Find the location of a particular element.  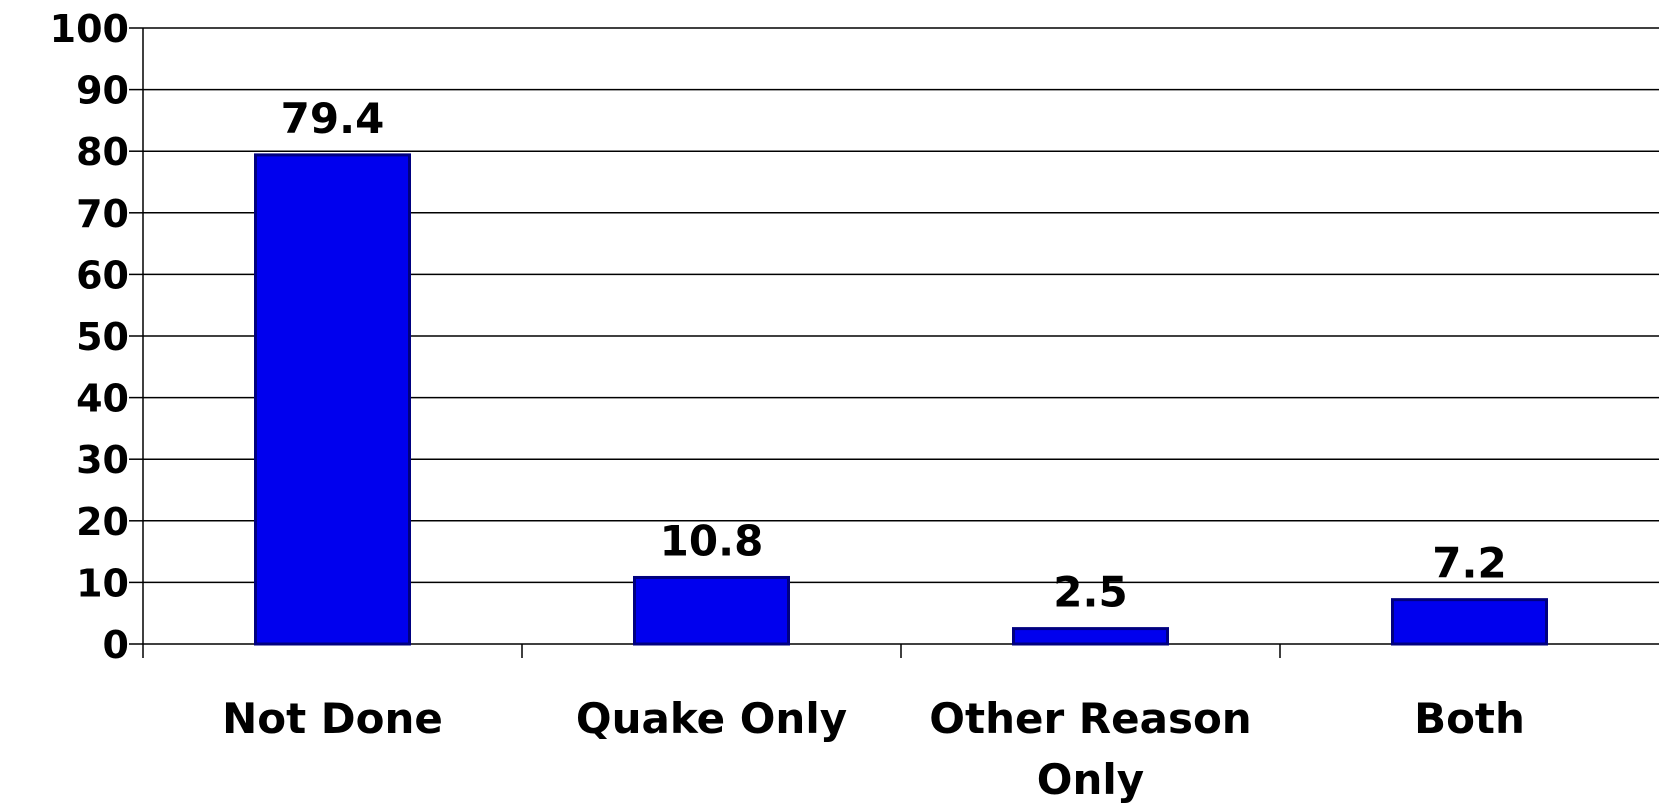

y-tick-label: 60 is located at coordinates (102, 275).